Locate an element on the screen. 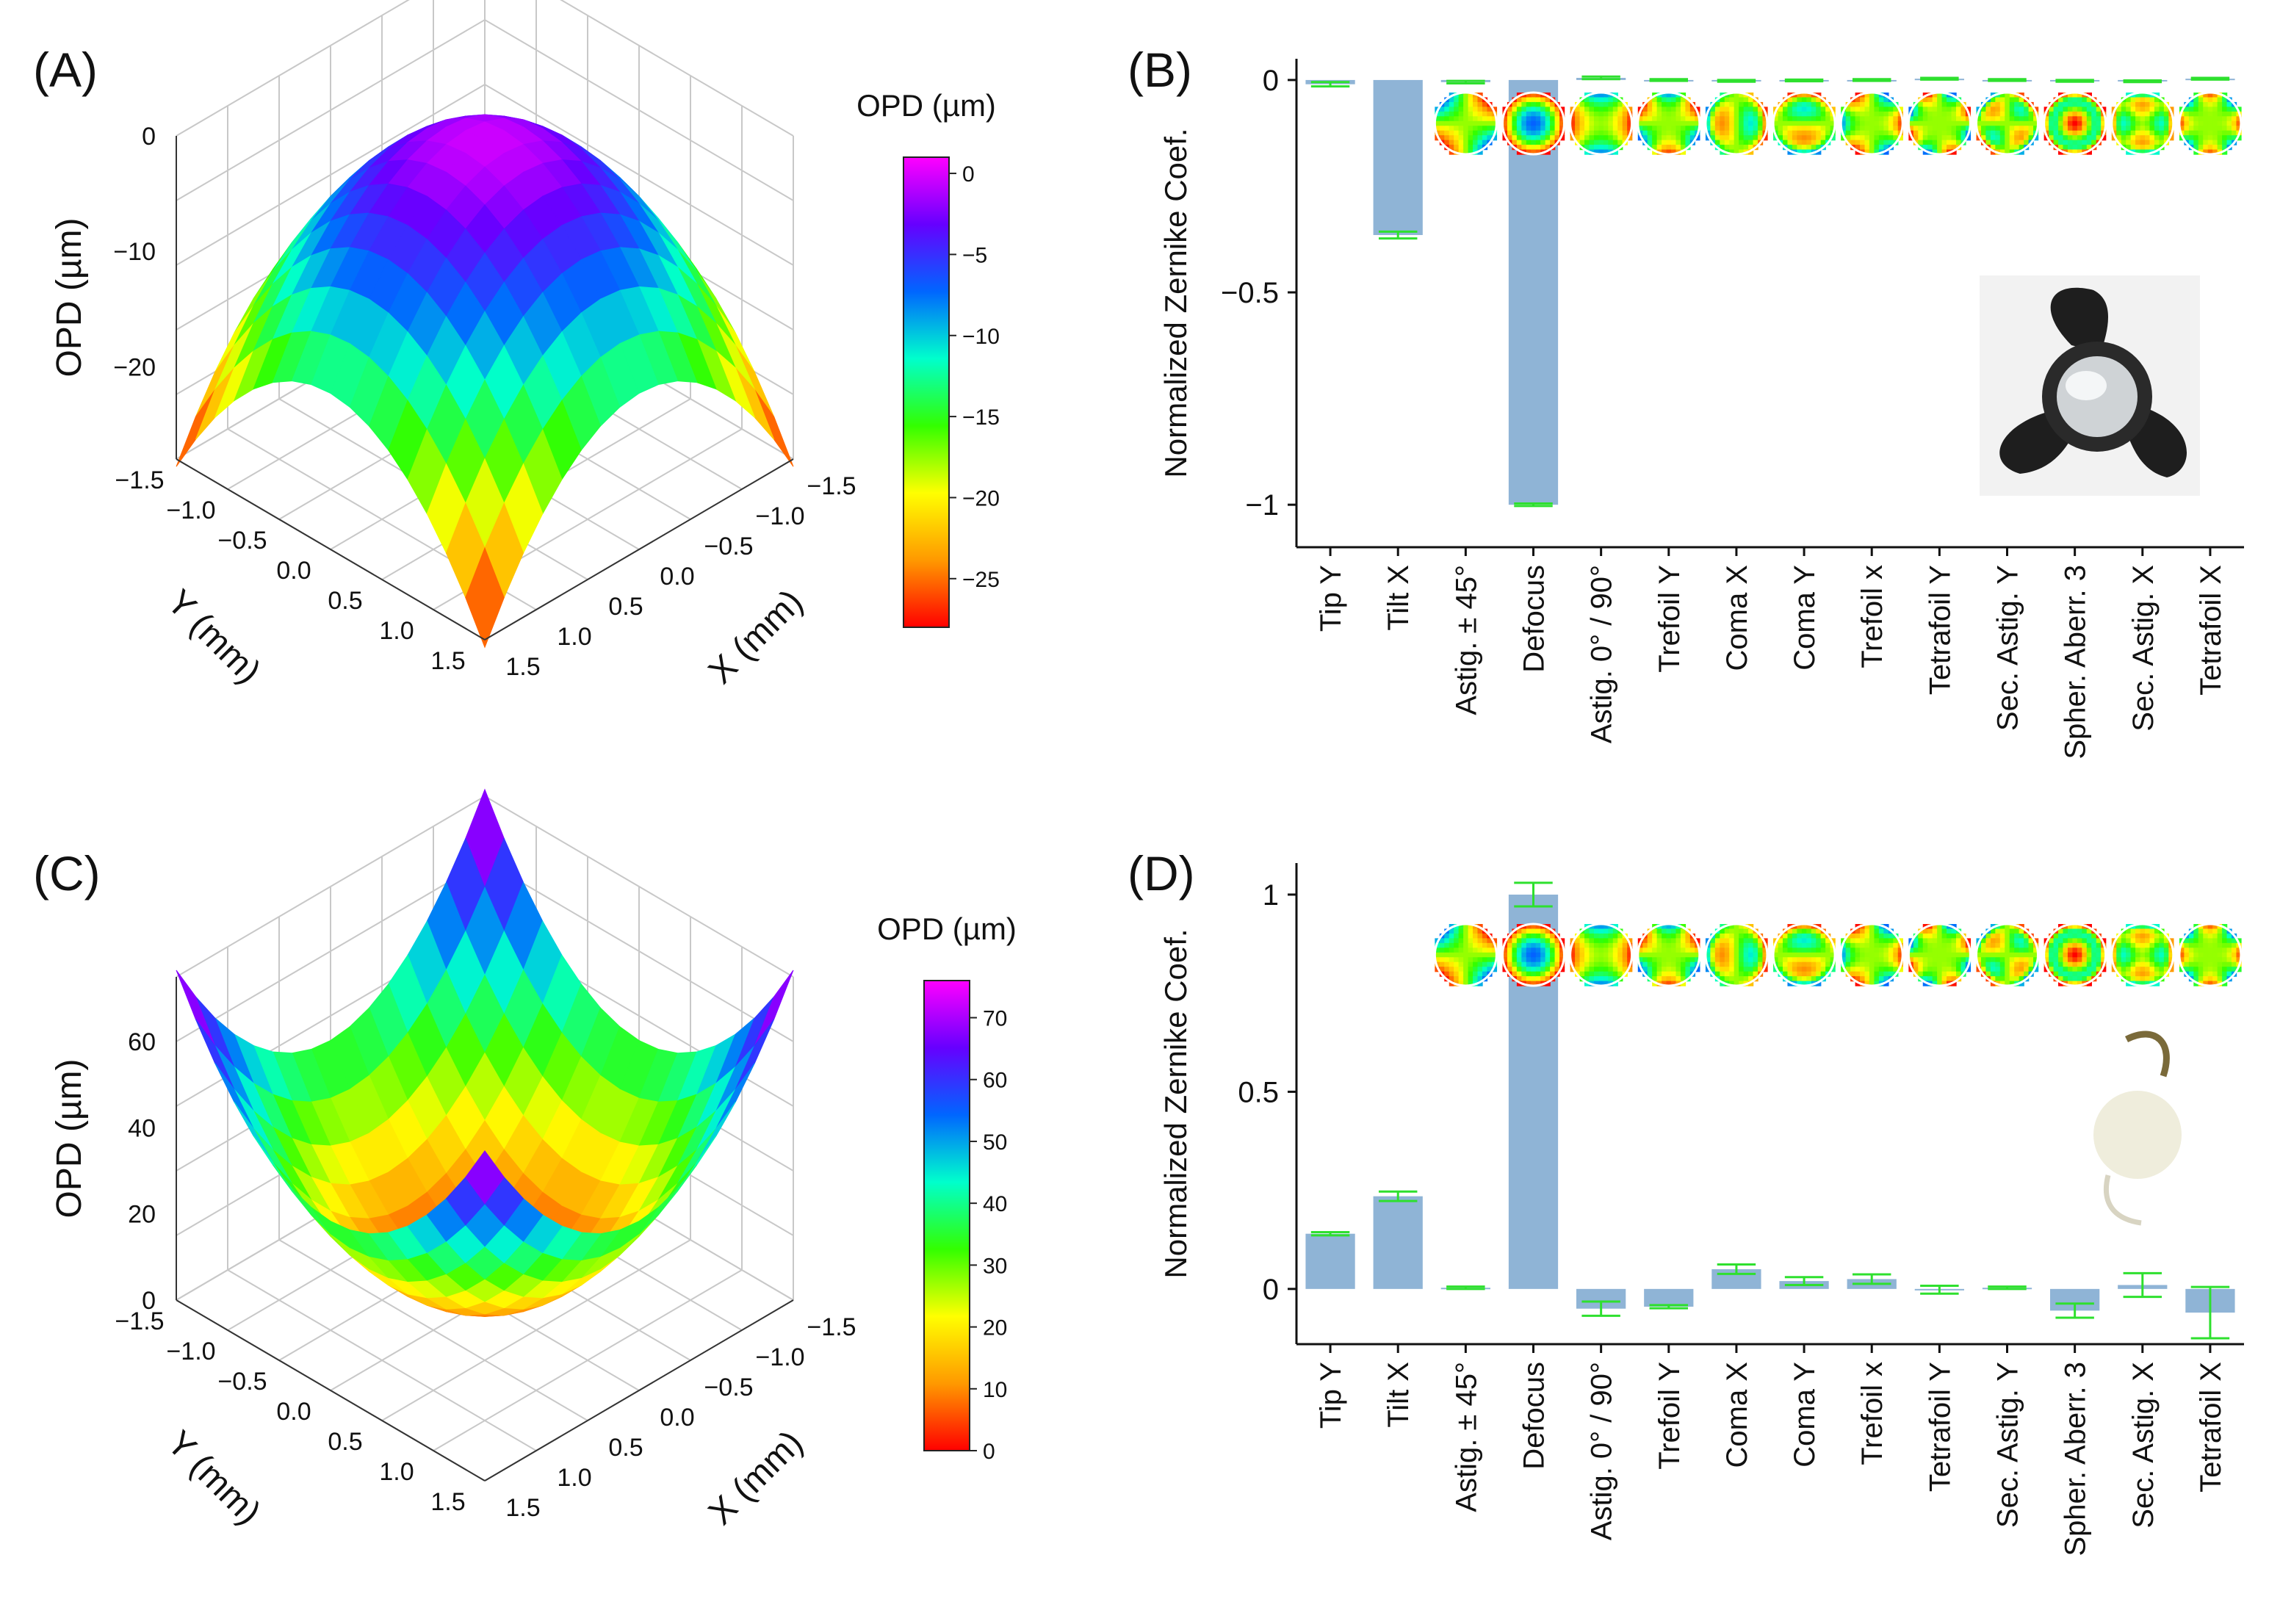 The height and width of the screenshot is (1624, 2269). x-tick-label: Sec. Astig. X is located at coordinates (2143, 1445).